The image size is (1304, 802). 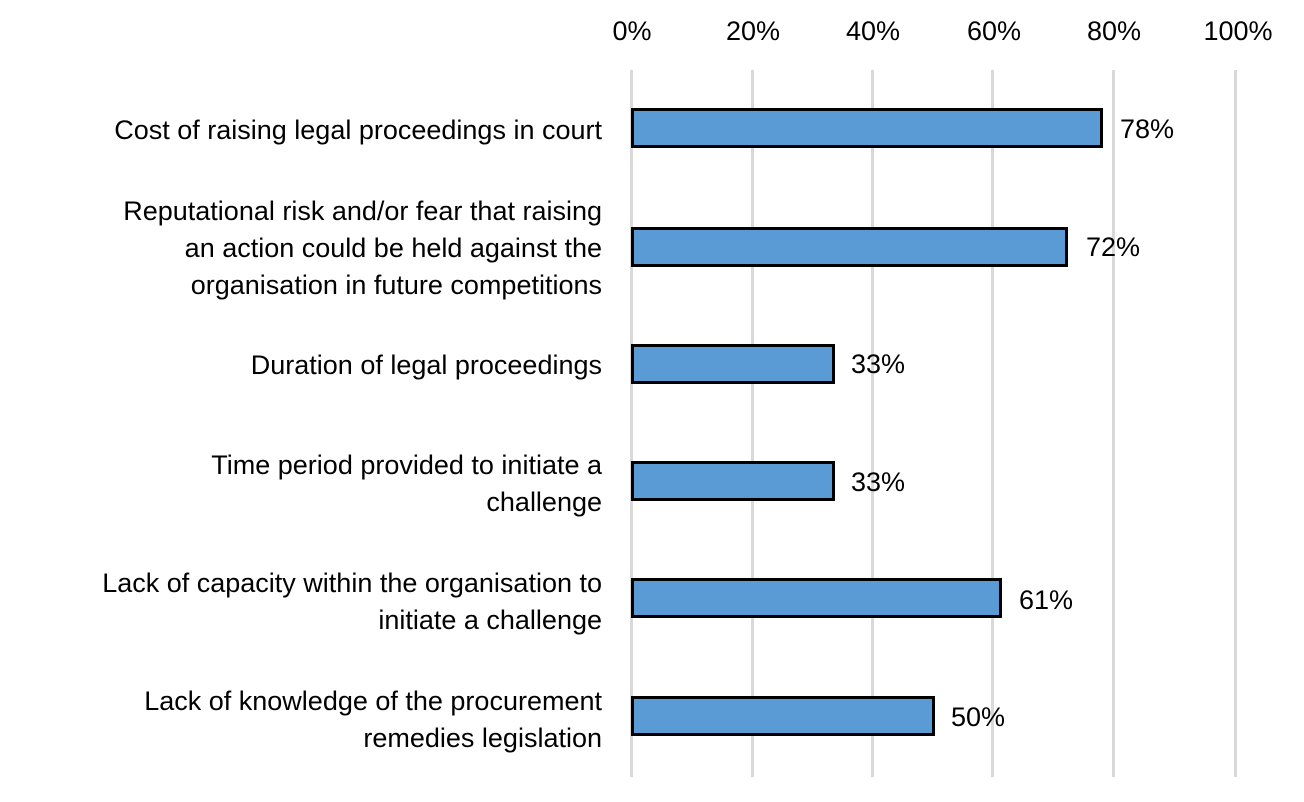 I want to click on category-label: Duration of legal proceedings, so click(x=301, y=365).